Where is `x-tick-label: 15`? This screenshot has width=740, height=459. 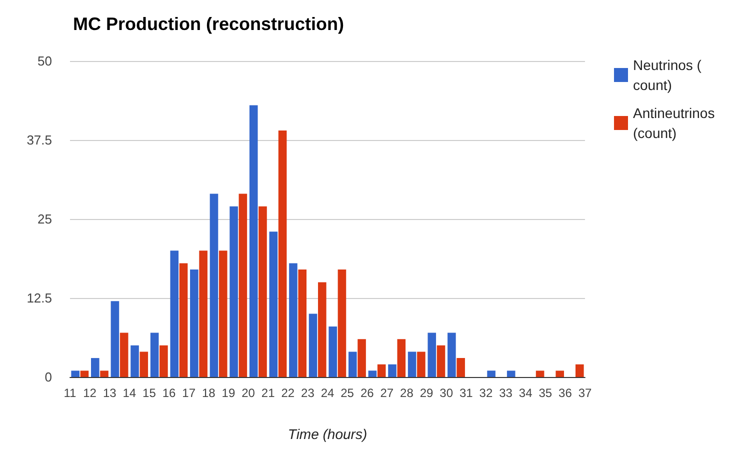 x-tick-label: 15 is located at coordinates (149, 393).